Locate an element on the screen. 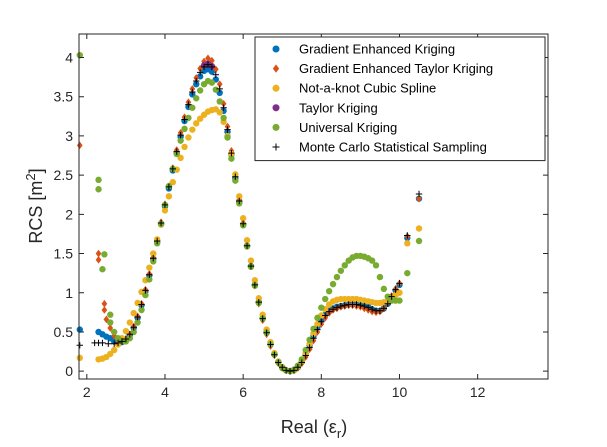 The height and width of the screenshot is (447, 607). legend-label: Gradient Enhanced Kriging is located at coordinates (377, 49).